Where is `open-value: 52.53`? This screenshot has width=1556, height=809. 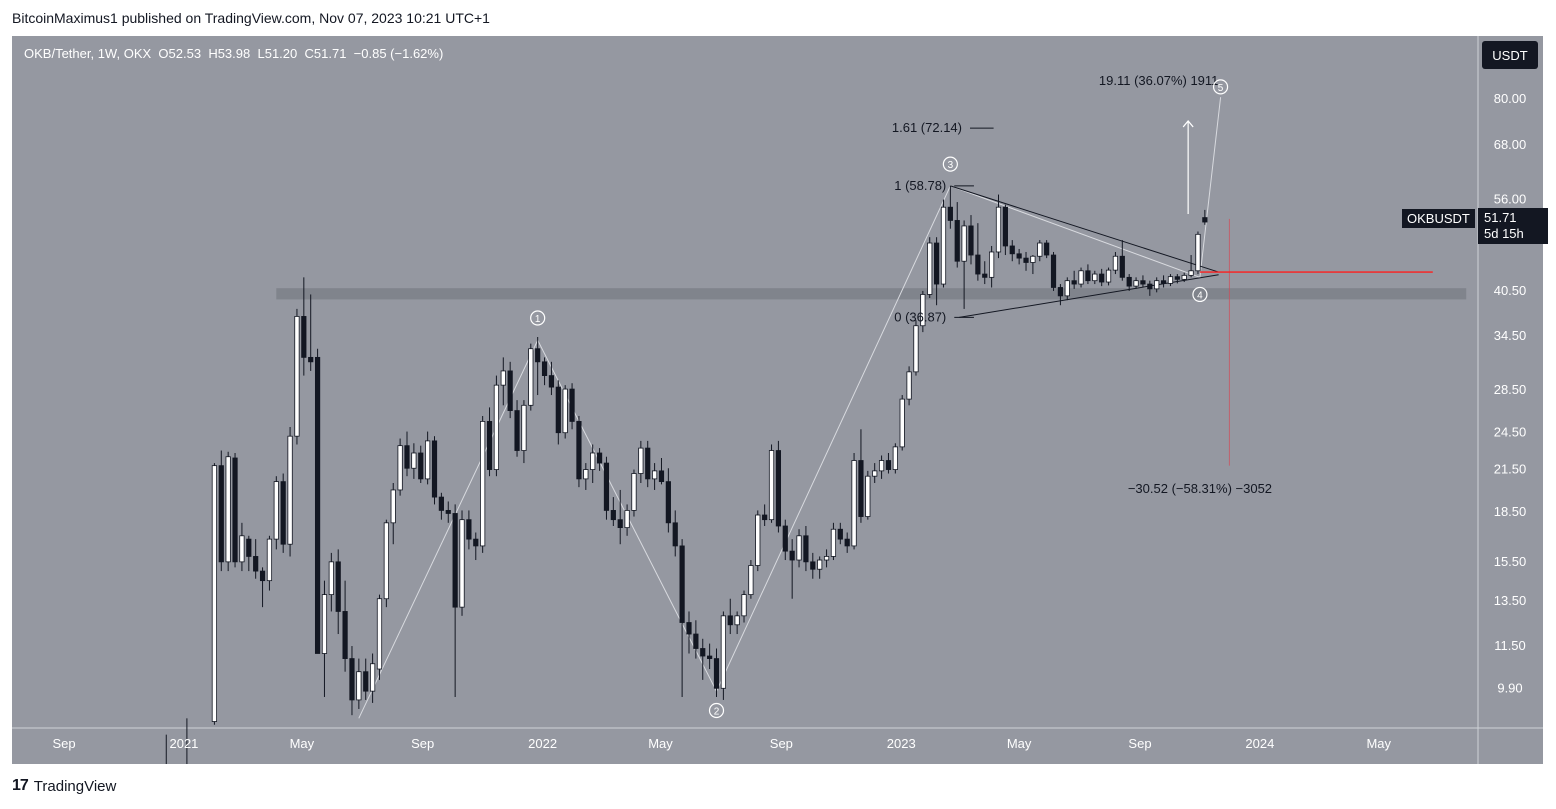 open-value: 52.53 is located at coordinates (185, 53).